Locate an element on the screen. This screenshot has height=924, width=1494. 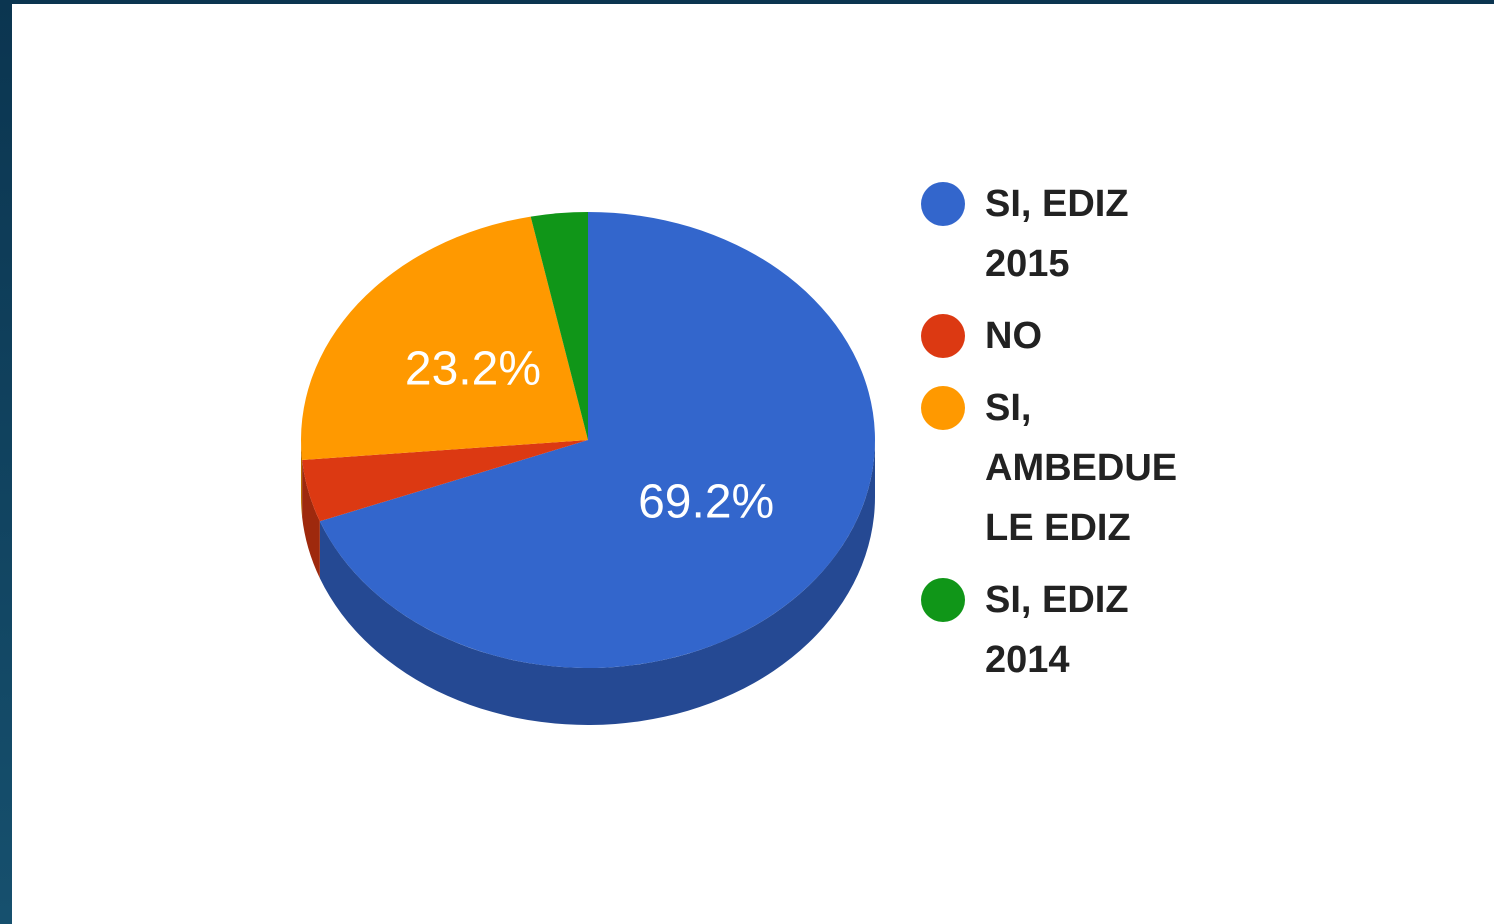
legend-entry: SI, AMBEDUE LE EDIZ is located at coordinates (1070, 468).